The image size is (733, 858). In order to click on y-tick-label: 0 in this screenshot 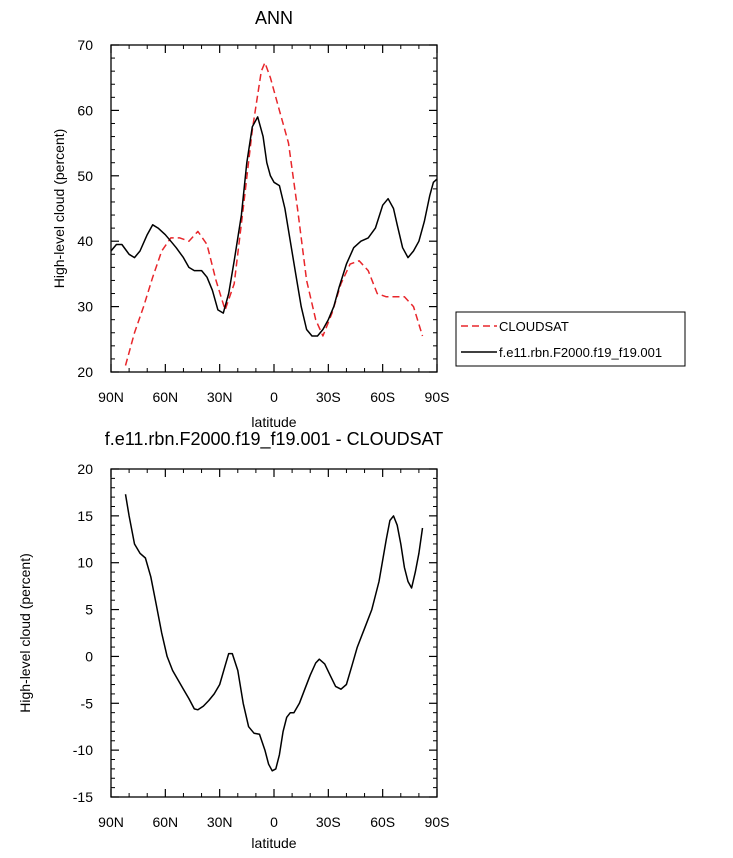, I will do `click(89, 656)`.